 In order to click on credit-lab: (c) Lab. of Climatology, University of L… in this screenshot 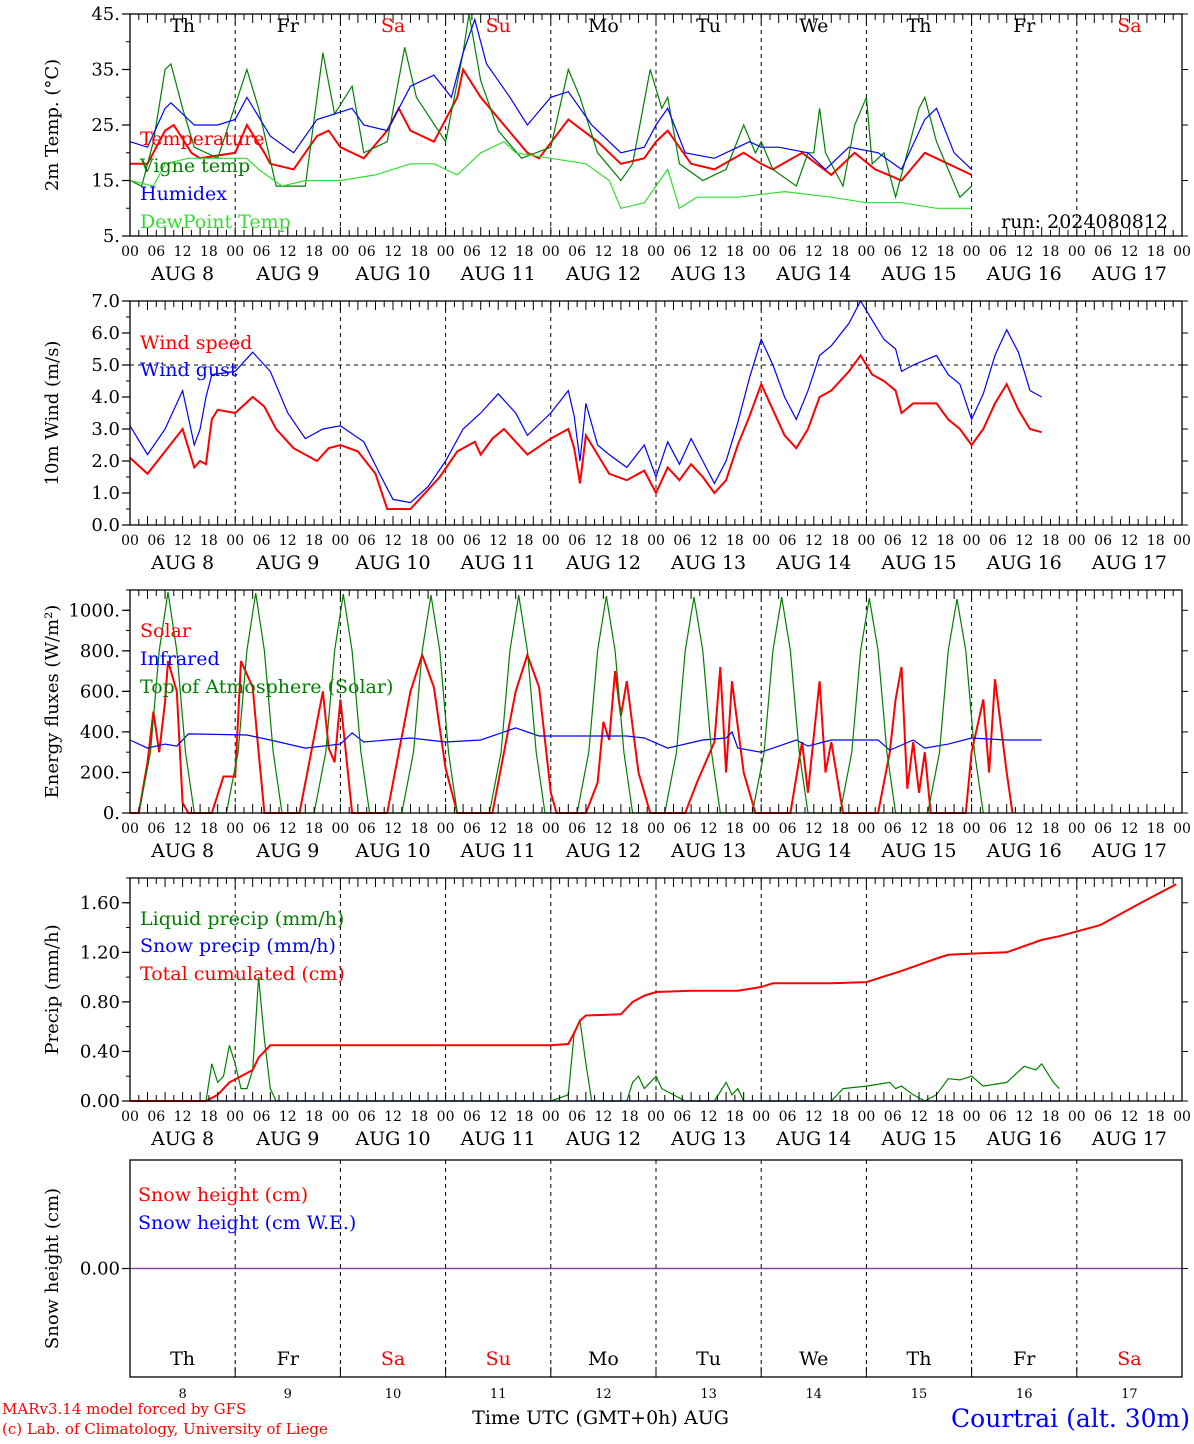, I will do `click(165, 1429)`.